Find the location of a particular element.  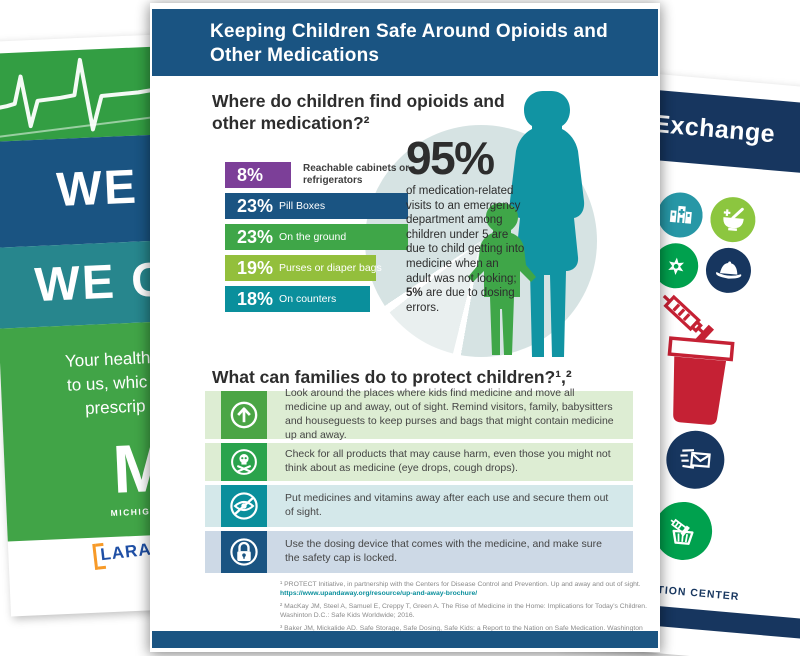

lara-wordmark: LARA is located at coordinates (126, 552).